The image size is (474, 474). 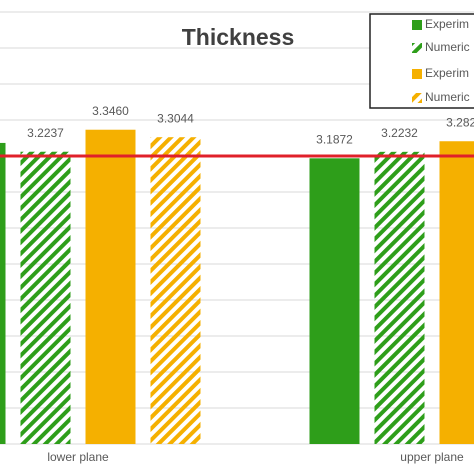 What do you see at coordinates (78, 457) in the screenshot?
I see `x-tick-label: lower plane` at bounding box center [78, 457].